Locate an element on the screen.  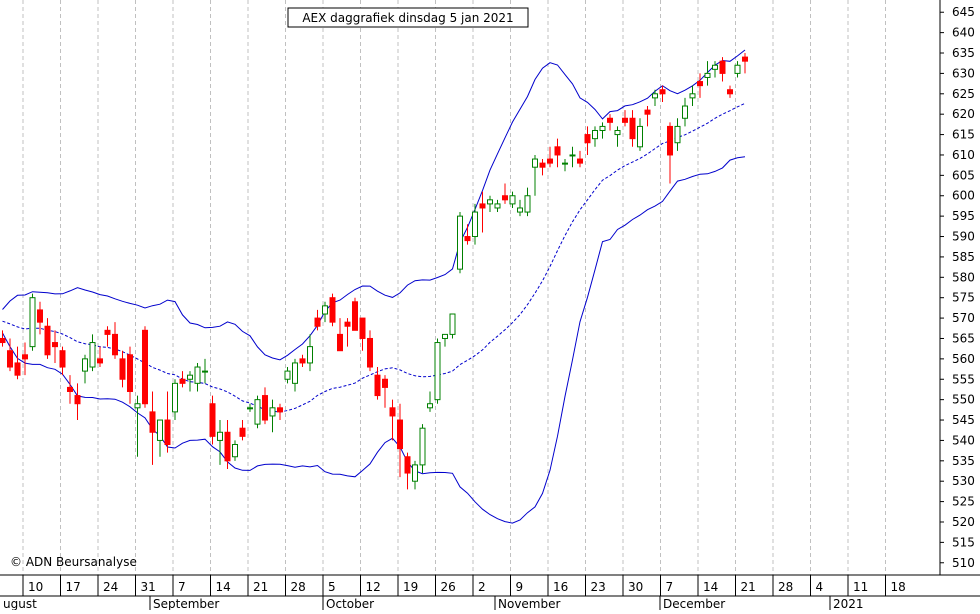
day-tick-label: 30 is located at coordinates (635, 587).